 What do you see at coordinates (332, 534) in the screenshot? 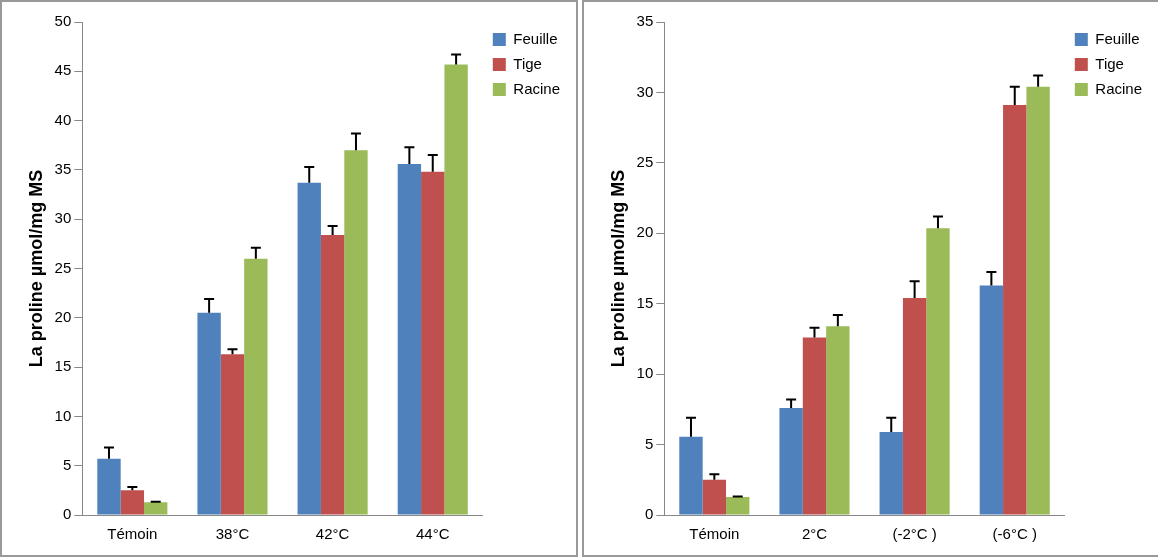
I see `x-tick-label: 42°C` at bounding box center [332, 534].